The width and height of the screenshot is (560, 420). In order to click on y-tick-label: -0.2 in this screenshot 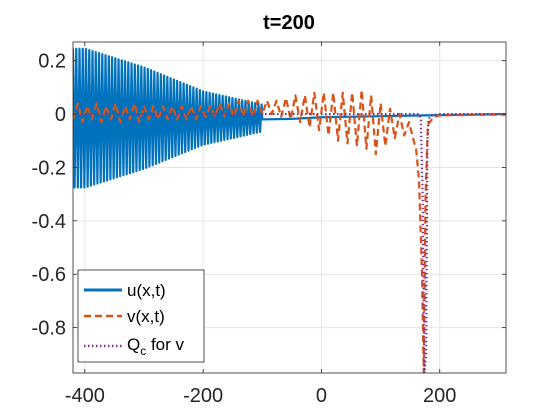, I will do `click(49, 168)`.